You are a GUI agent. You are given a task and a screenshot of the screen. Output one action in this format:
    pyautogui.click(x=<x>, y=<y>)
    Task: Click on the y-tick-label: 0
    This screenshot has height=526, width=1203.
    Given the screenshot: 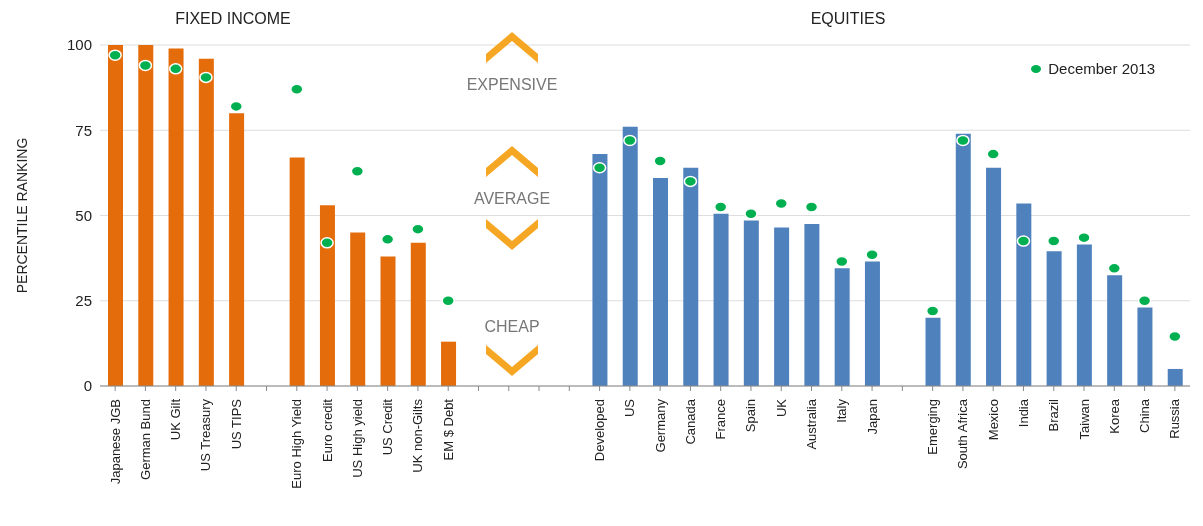 What is the action you would take?
    pyautogui.click(x=87, y=386)
    